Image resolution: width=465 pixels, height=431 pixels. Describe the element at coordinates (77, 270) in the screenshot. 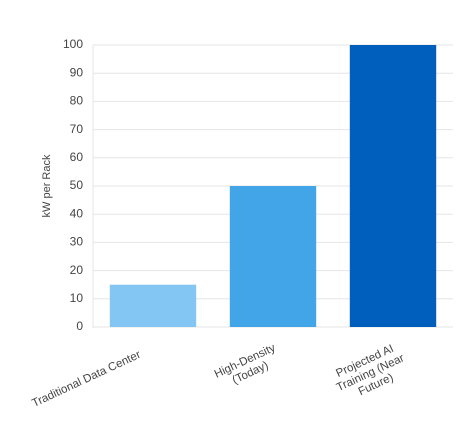

I see `y-tick-label: 20` at that location.